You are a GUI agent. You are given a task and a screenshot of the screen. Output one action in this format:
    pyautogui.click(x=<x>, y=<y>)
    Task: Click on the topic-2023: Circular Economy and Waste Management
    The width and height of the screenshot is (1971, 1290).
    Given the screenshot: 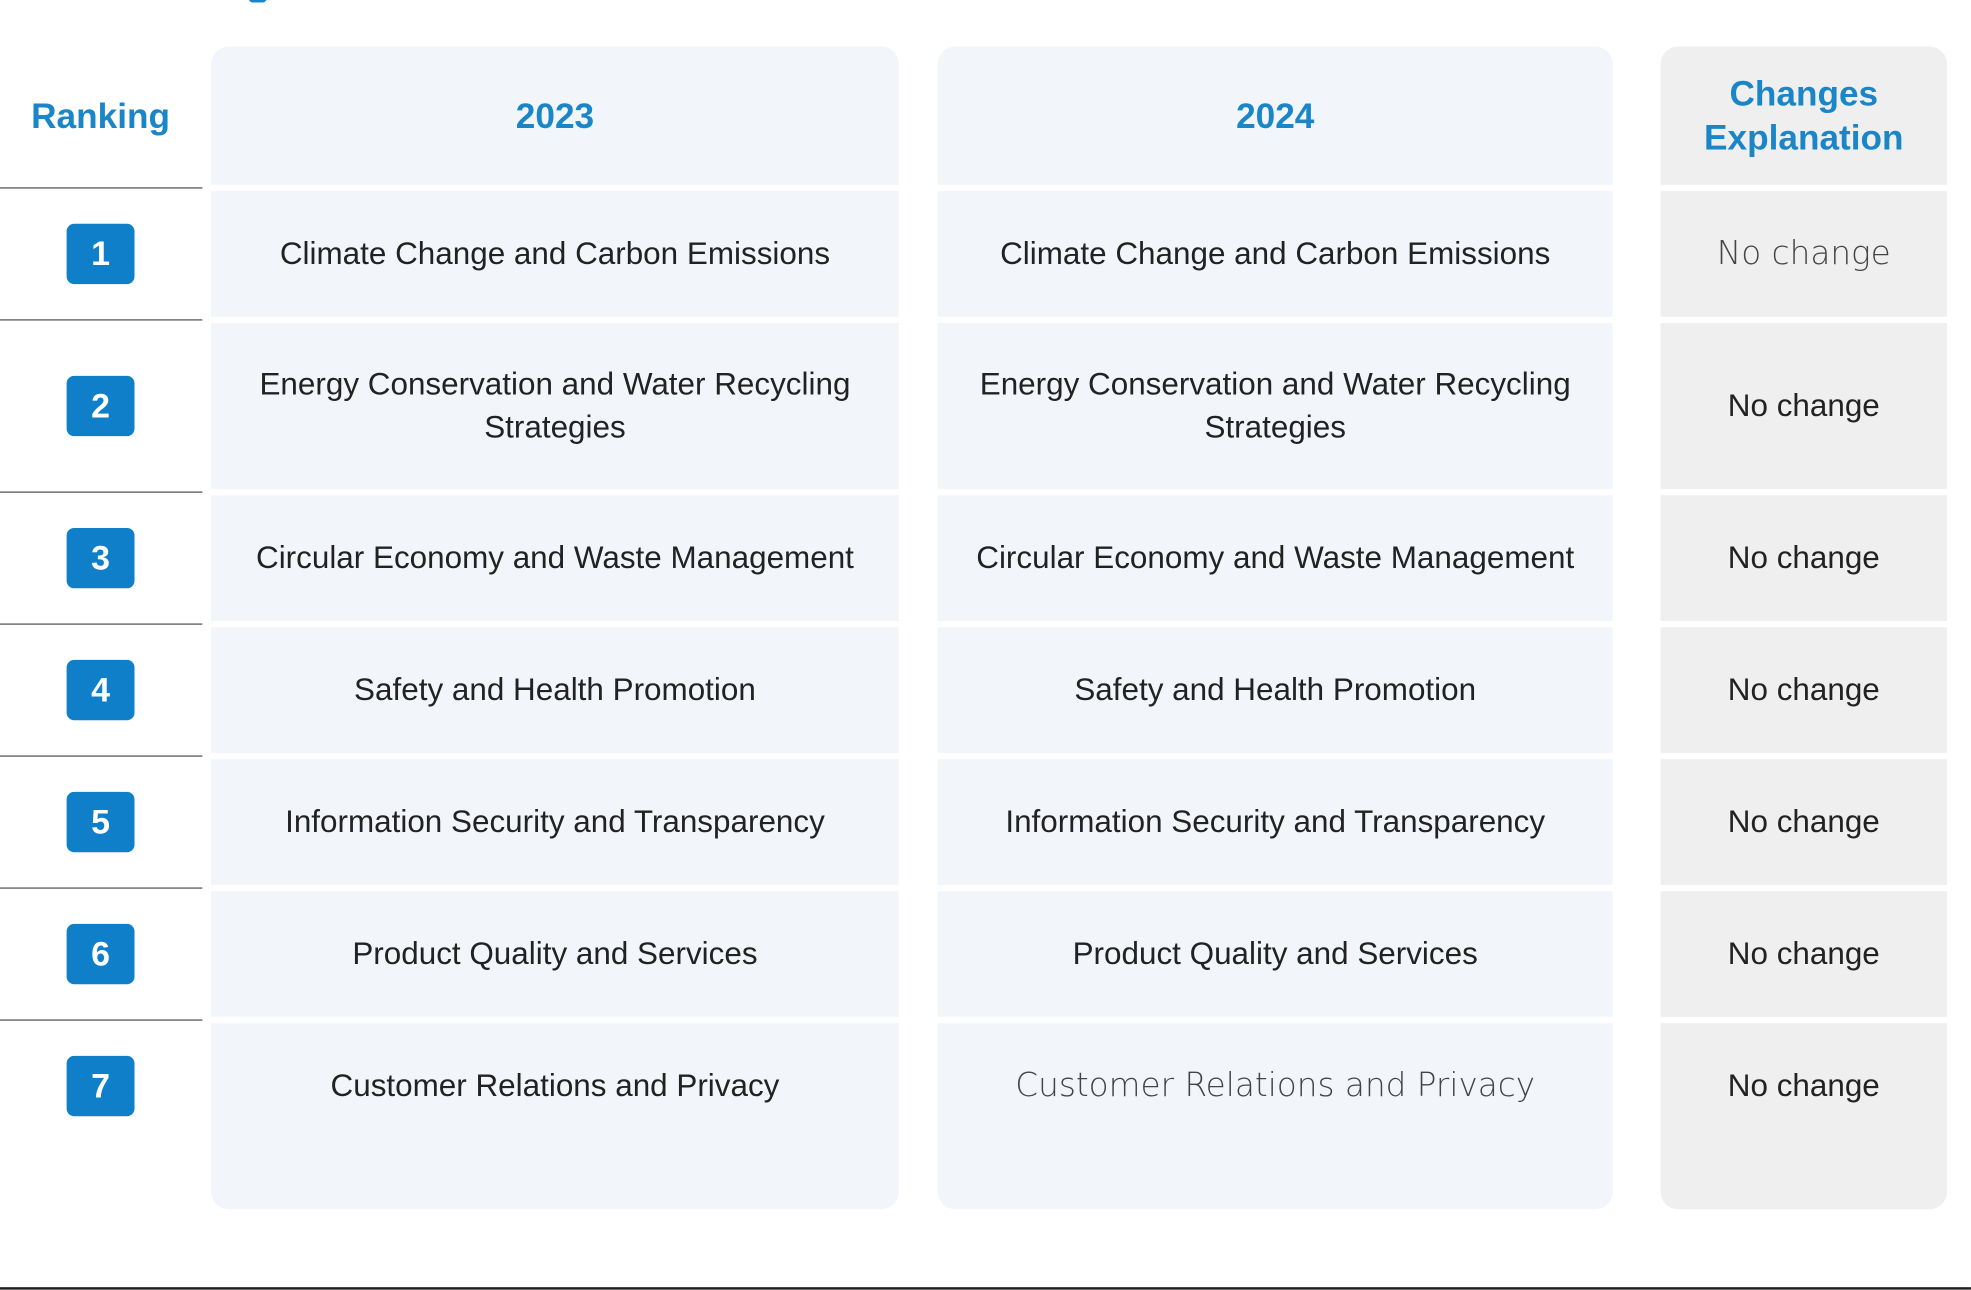 What is the action you would take?
    pyautogui.click(x=554, y=558)
    